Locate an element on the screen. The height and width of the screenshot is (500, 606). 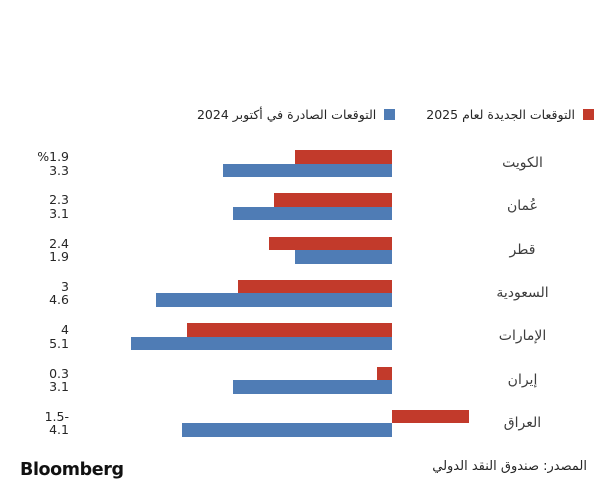
category-label: الإمارات is located at coordinates (522, 336).